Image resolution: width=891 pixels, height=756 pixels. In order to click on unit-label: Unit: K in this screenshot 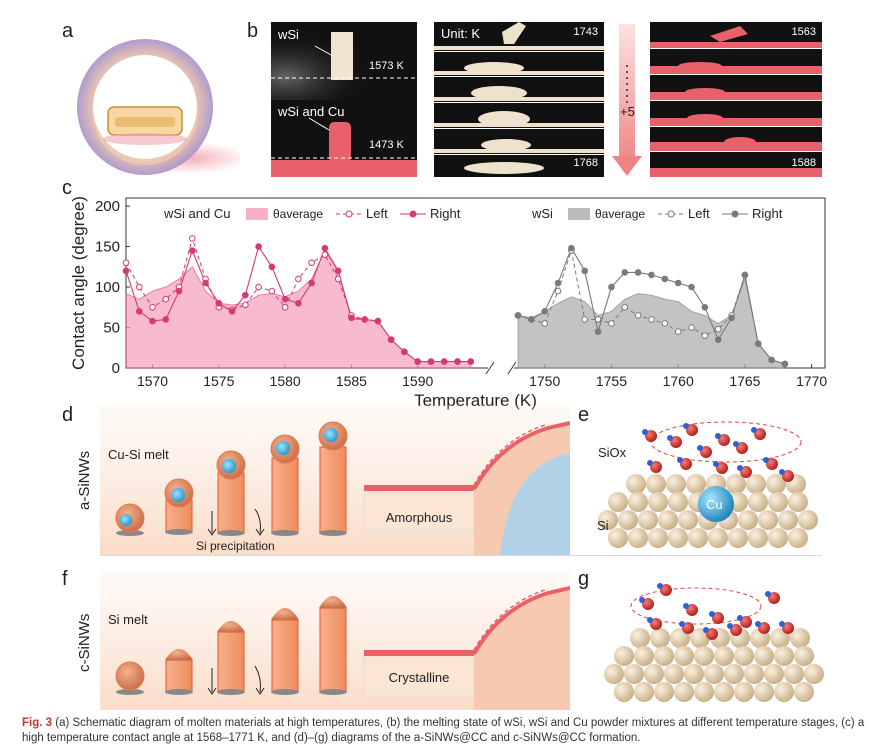, I will do `click(461, 33)`.